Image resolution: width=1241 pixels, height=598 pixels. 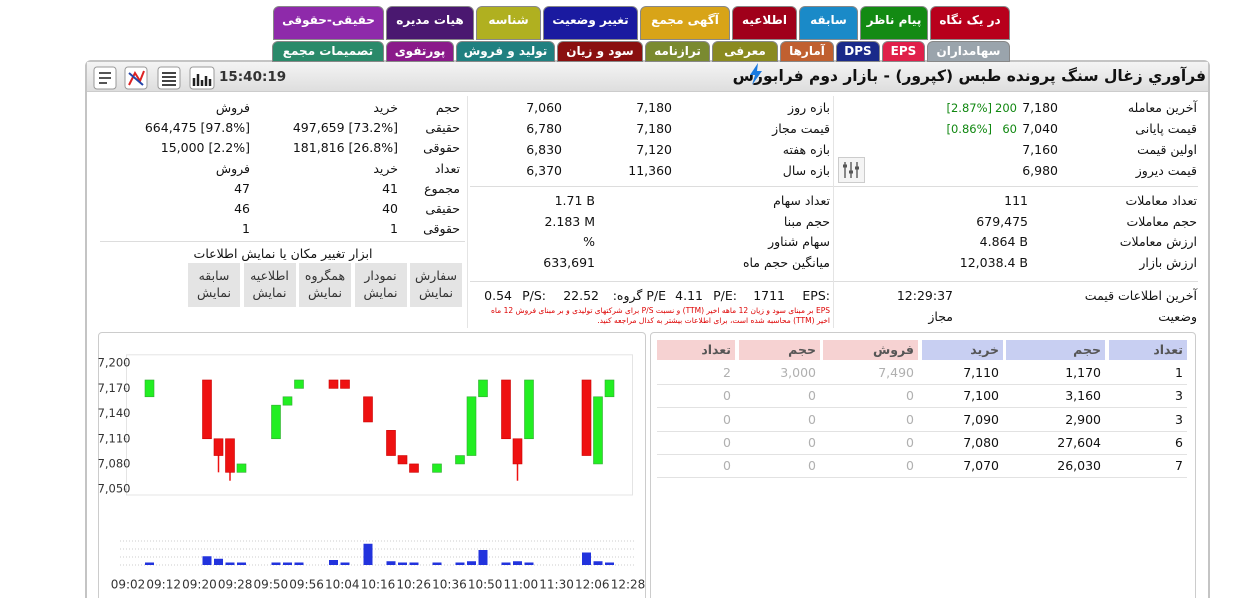 What do you see at coordinates (544, 107) in the screenshot?
I see `range-low: 7,060` at bounding box center [544, 107].